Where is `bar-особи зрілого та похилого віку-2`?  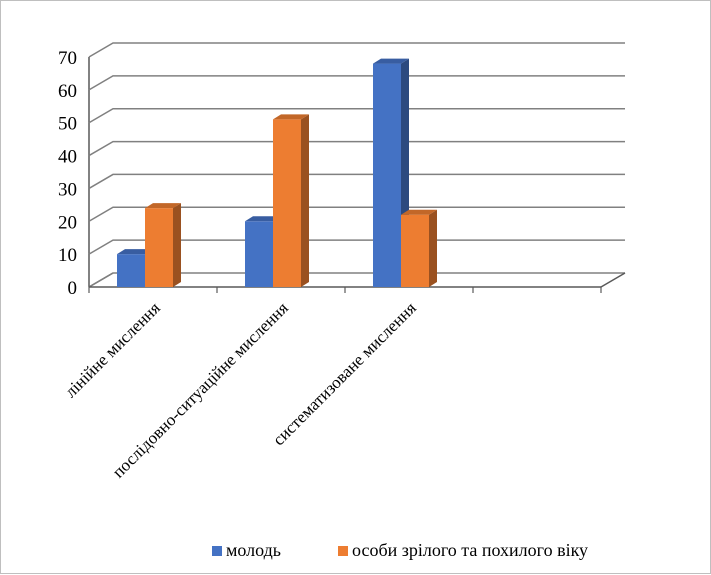
bar-особи зрілого та похилого віку-2 is located at coordinates (419, 248).